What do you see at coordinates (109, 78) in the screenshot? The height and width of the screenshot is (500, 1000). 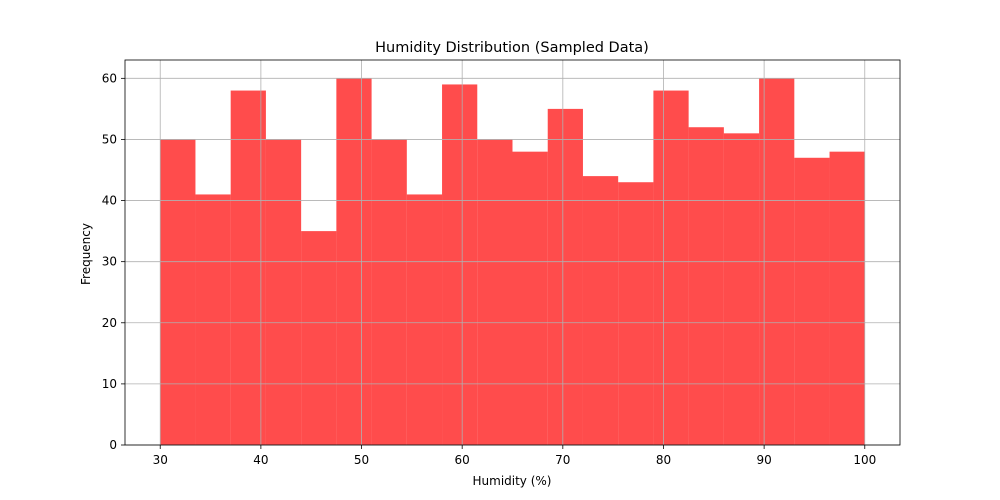 I see `y-tick-label: 60` at bounding box center [109, 78].